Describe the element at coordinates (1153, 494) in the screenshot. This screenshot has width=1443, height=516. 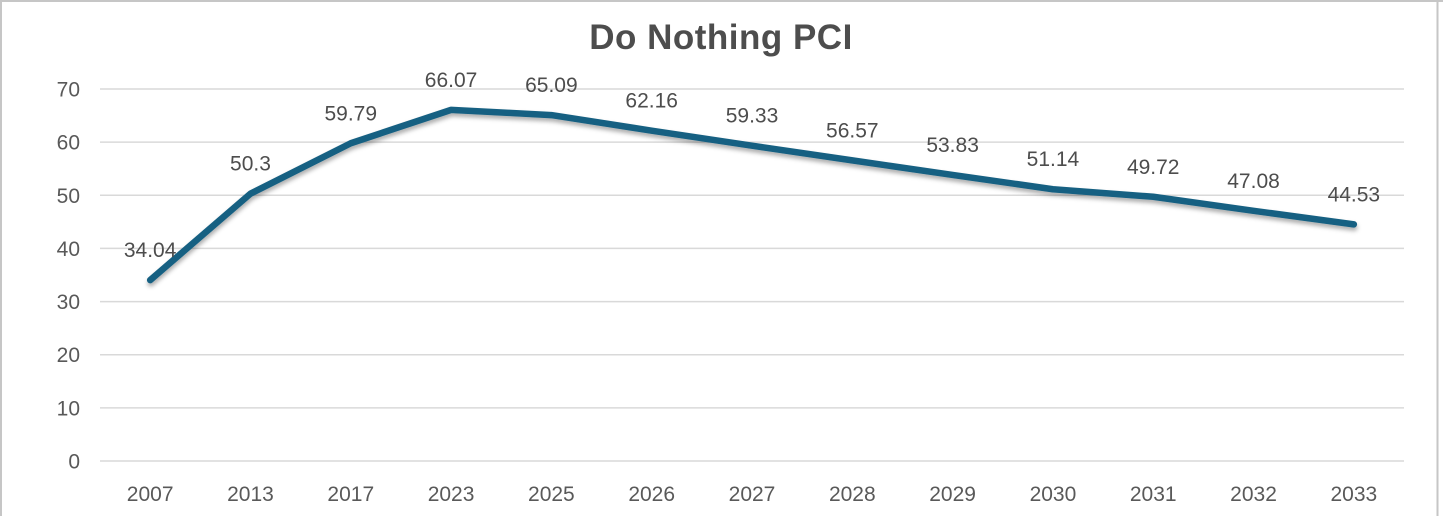
I see `x-axis-tick-label: 2031` at that location.